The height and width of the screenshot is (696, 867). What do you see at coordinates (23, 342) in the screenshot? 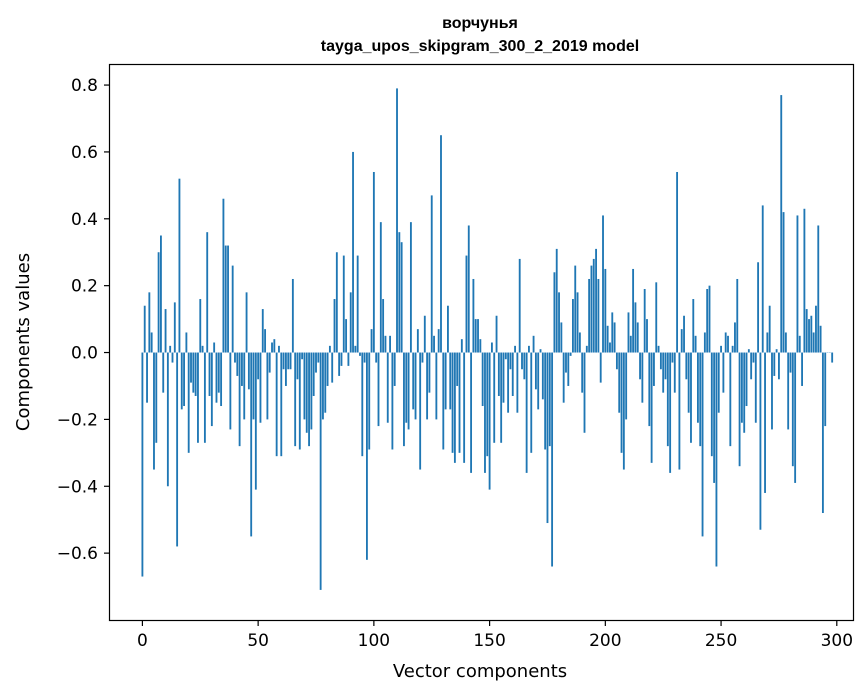
I see `y-axis-label: Components values` at bounding box center [23, 342].